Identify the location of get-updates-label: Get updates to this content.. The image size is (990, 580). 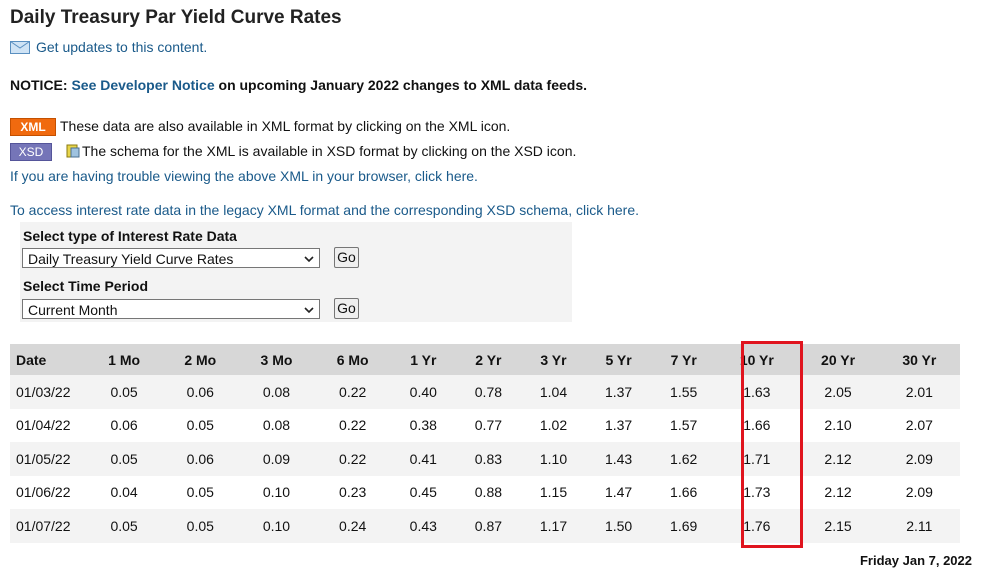
(122, 47).